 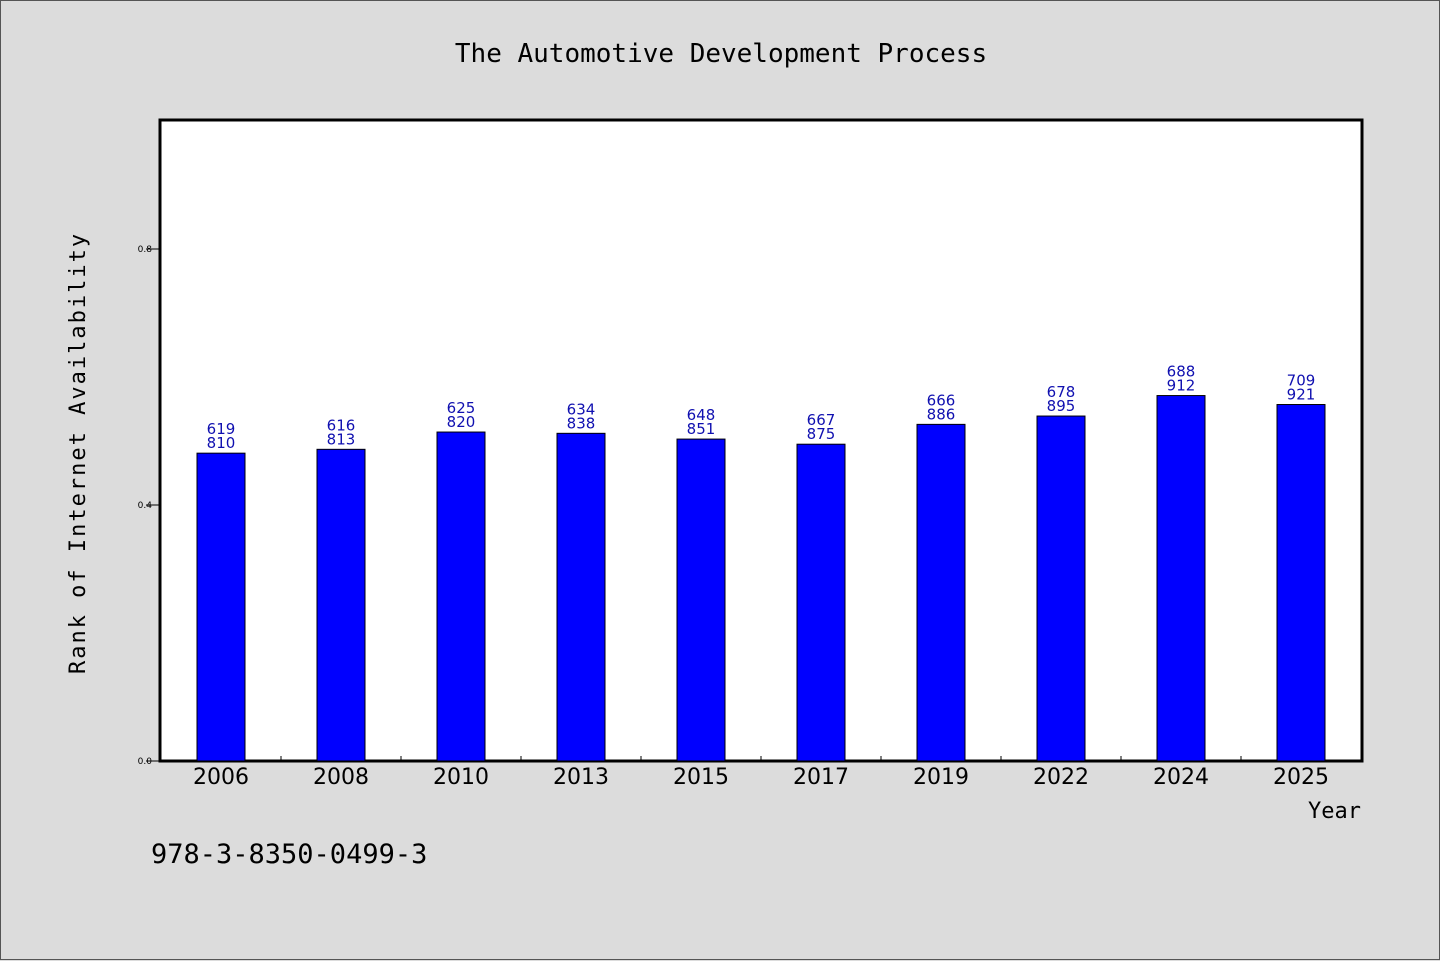 I want to click on x-tick-label-2008: 2008, so click(x=341, y=777).